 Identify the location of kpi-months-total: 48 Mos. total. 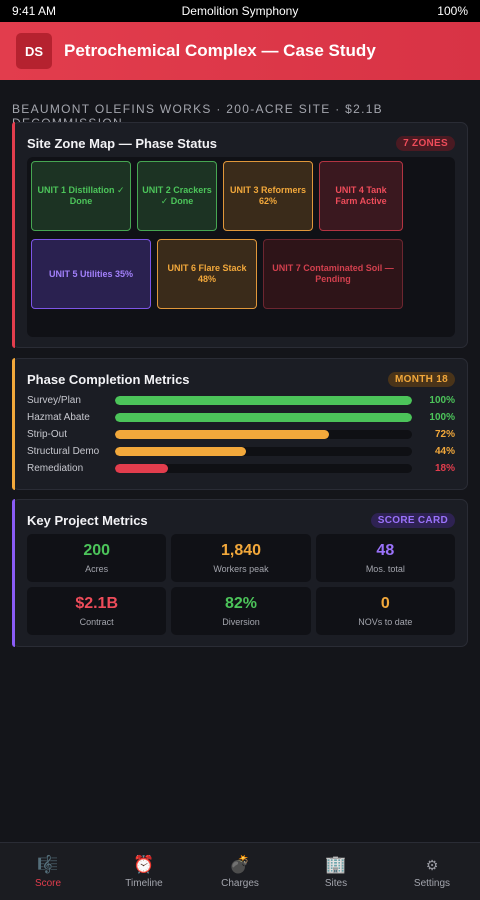
(385, 558).